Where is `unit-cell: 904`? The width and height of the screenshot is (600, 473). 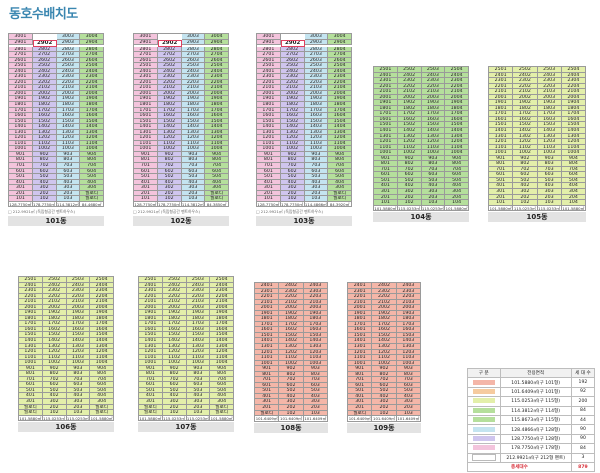
unit-cell: 904 is located at coordinates (102, 368).